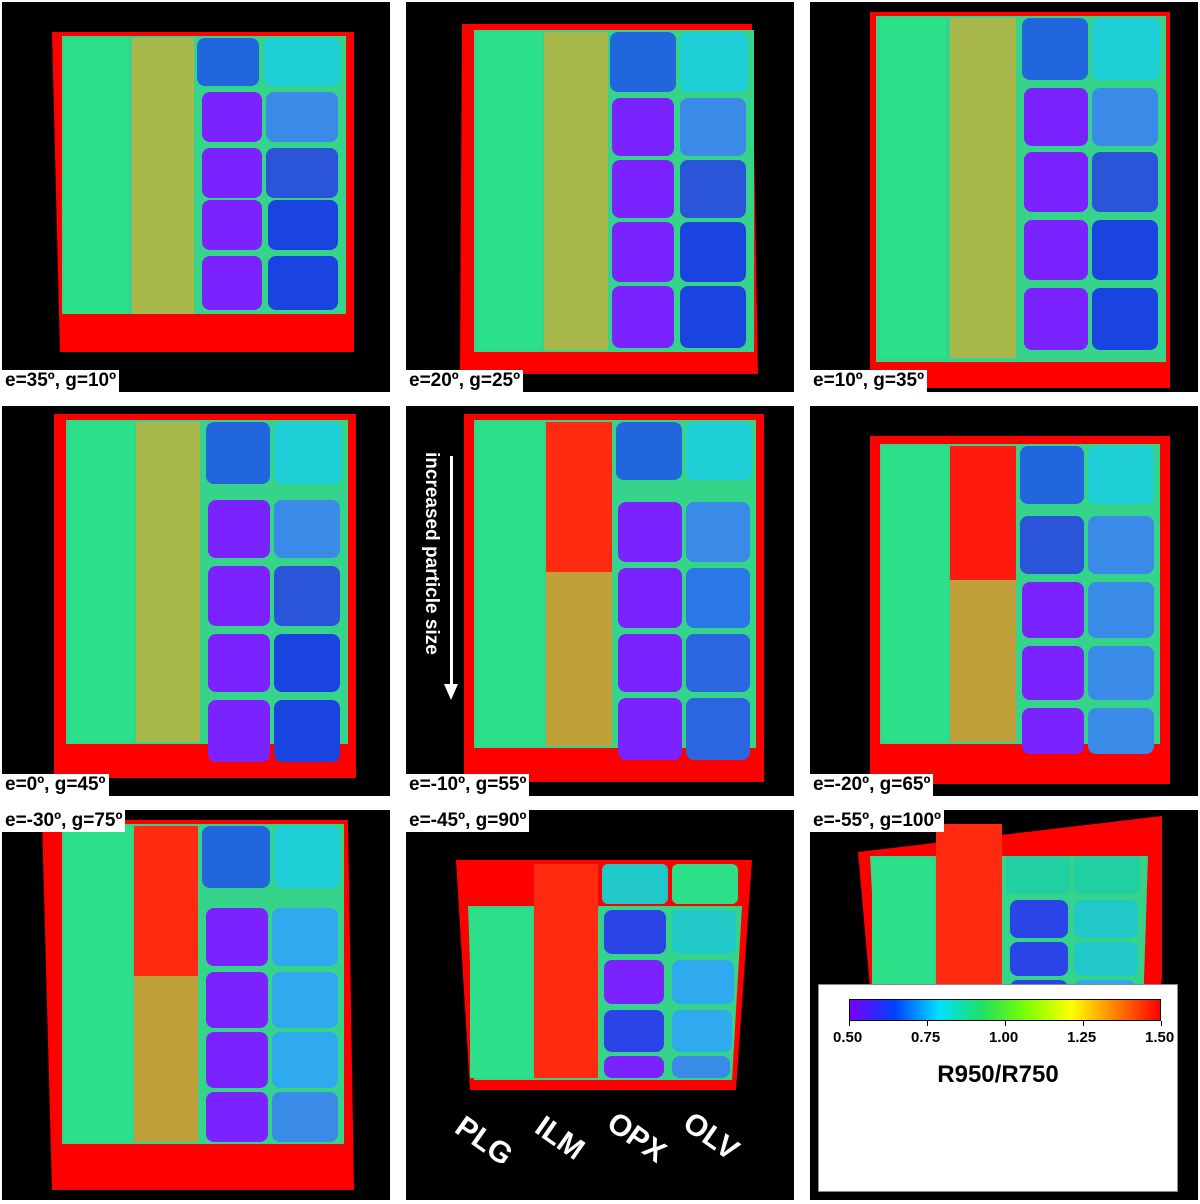  Describe the element at coordinates (61, 381) in the screenshot. I see `geometry-label: e=35º, g=10º` at that location.